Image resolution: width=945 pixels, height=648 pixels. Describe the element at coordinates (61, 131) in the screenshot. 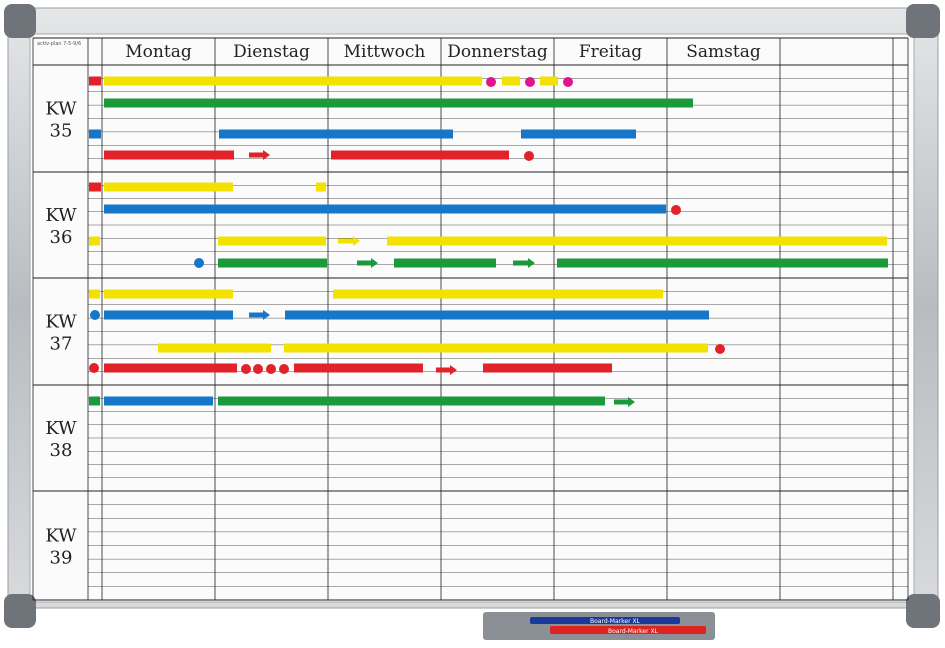

I see `week-number: 35` at that location.